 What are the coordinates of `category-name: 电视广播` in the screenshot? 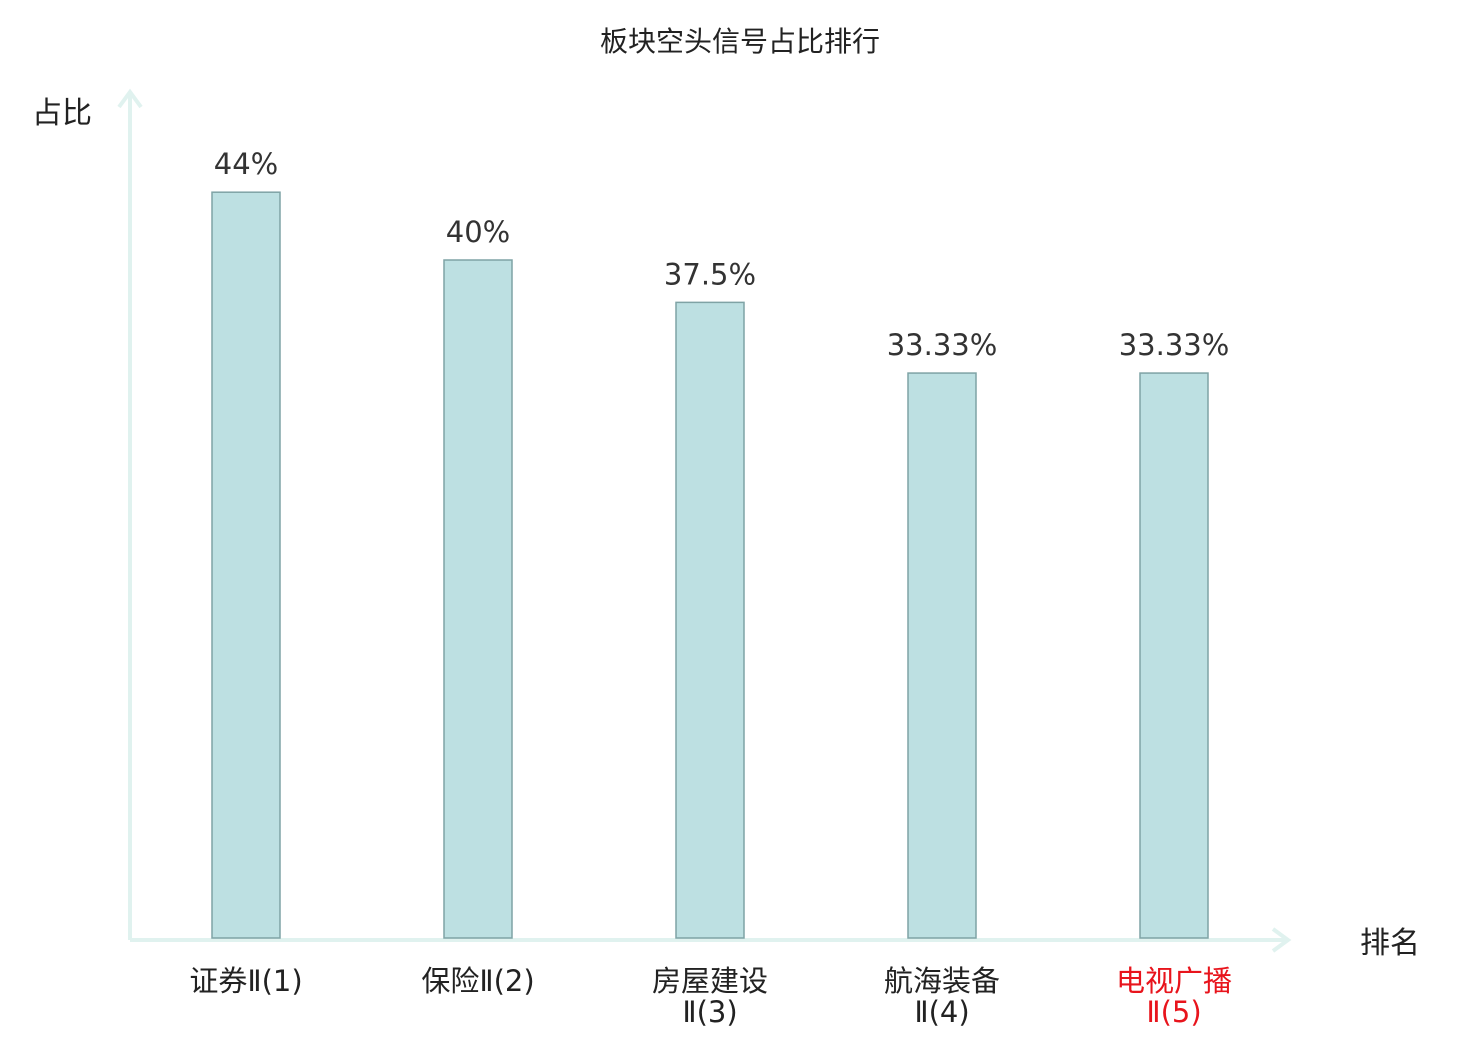 It's located at (1173, 981).